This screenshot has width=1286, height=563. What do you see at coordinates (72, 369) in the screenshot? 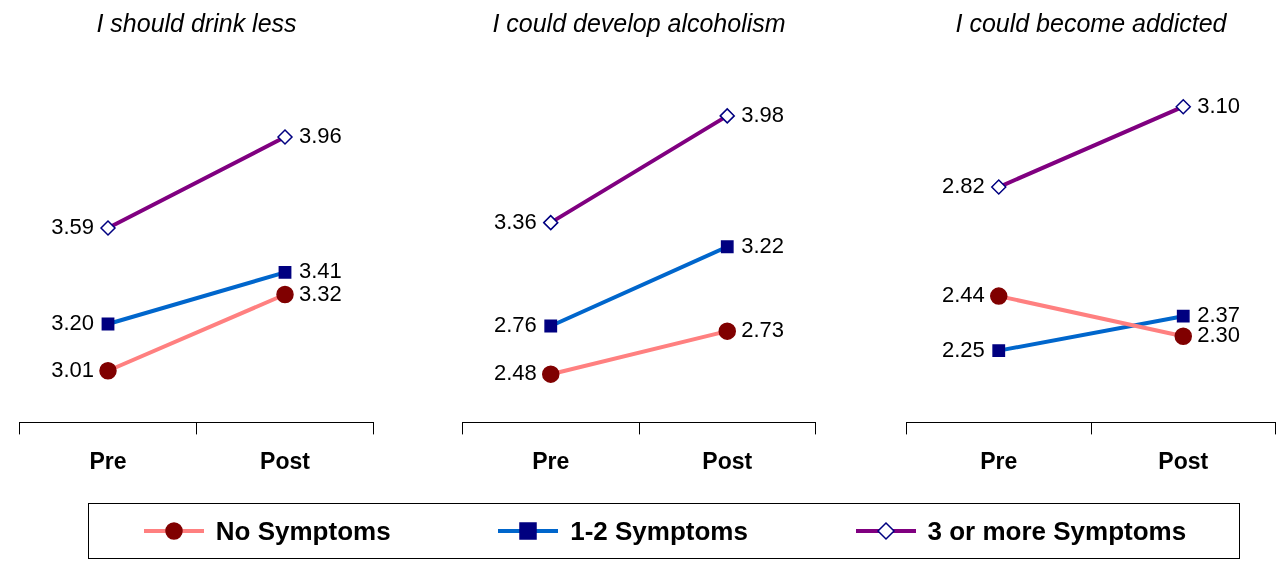
I see `data-label: 3.01` at bounding box center [72, 369].